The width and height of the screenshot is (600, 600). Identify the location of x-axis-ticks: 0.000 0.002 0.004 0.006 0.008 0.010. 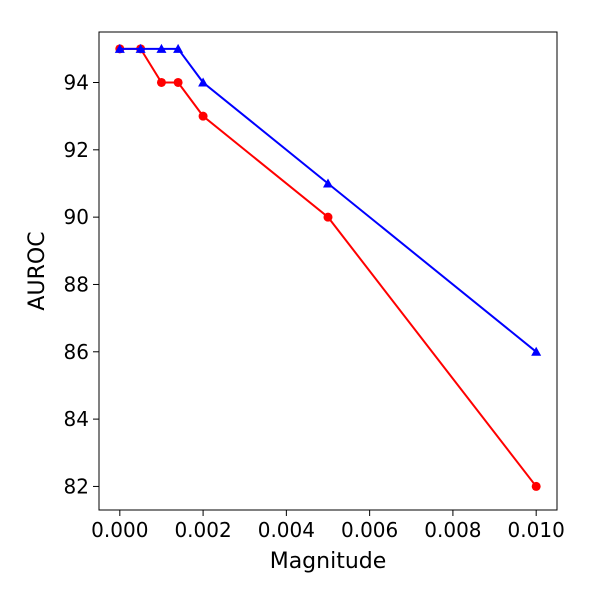
(328, 526).